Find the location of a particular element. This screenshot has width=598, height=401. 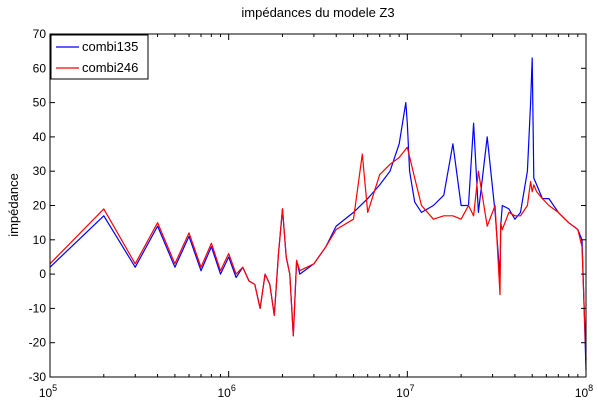

y-axis-label: impédance is located at coordinates (13, 205).